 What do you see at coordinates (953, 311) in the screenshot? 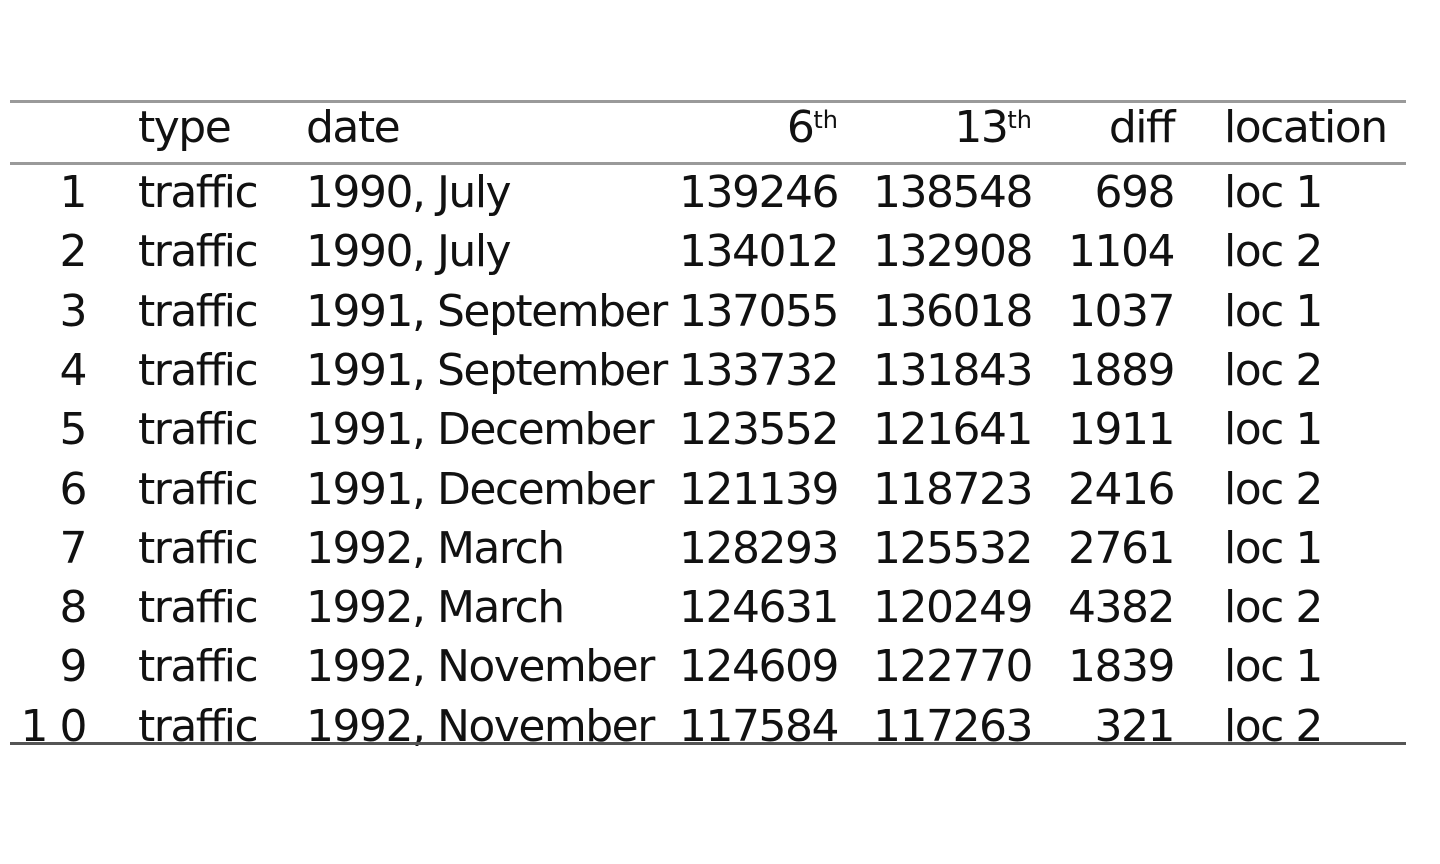
I see `cell-13th: 136018` at bounding box center [953, 311].